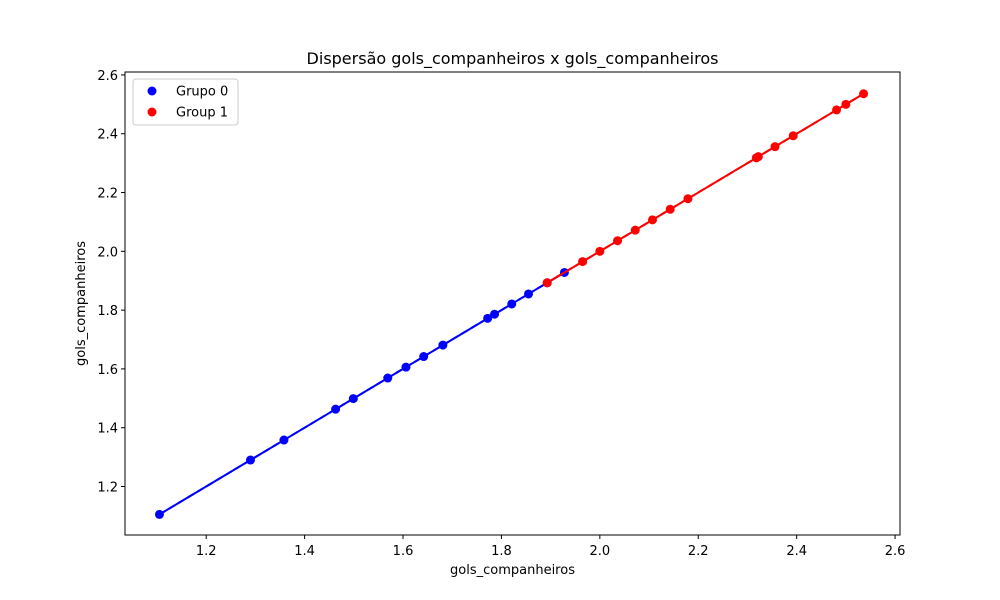  What do you see at coordinates (81, 303) in the screenshot?
I see `y-axis-label: gols_companheiros` at bounding box center [81, 303].